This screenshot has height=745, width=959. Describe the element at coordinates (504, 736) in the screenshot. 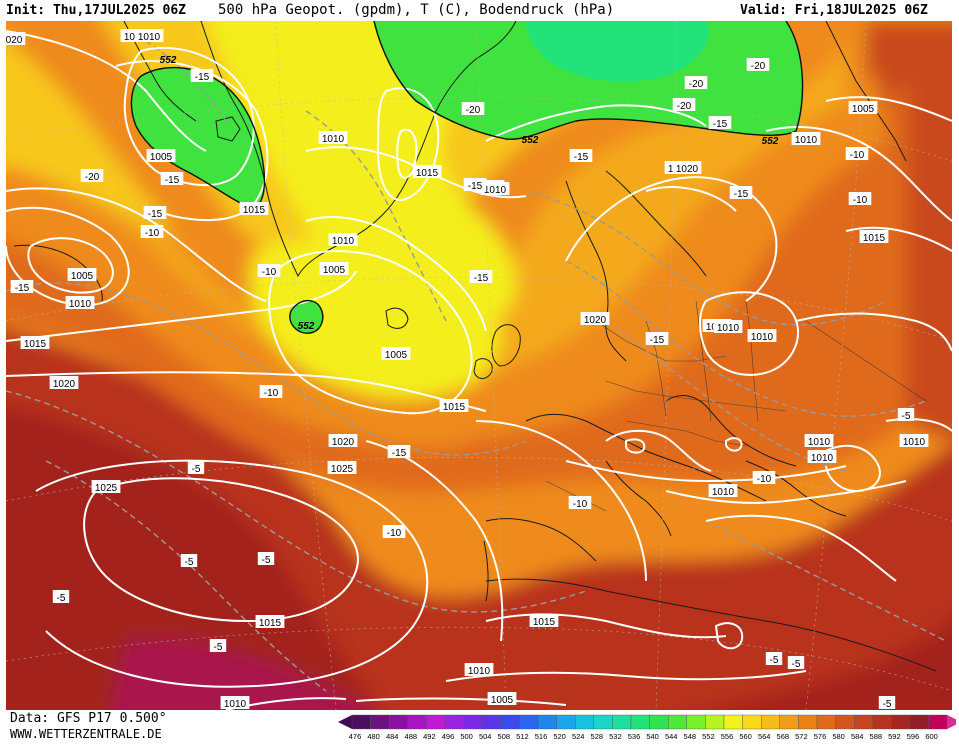

I see `legend-value: 508` at that location.